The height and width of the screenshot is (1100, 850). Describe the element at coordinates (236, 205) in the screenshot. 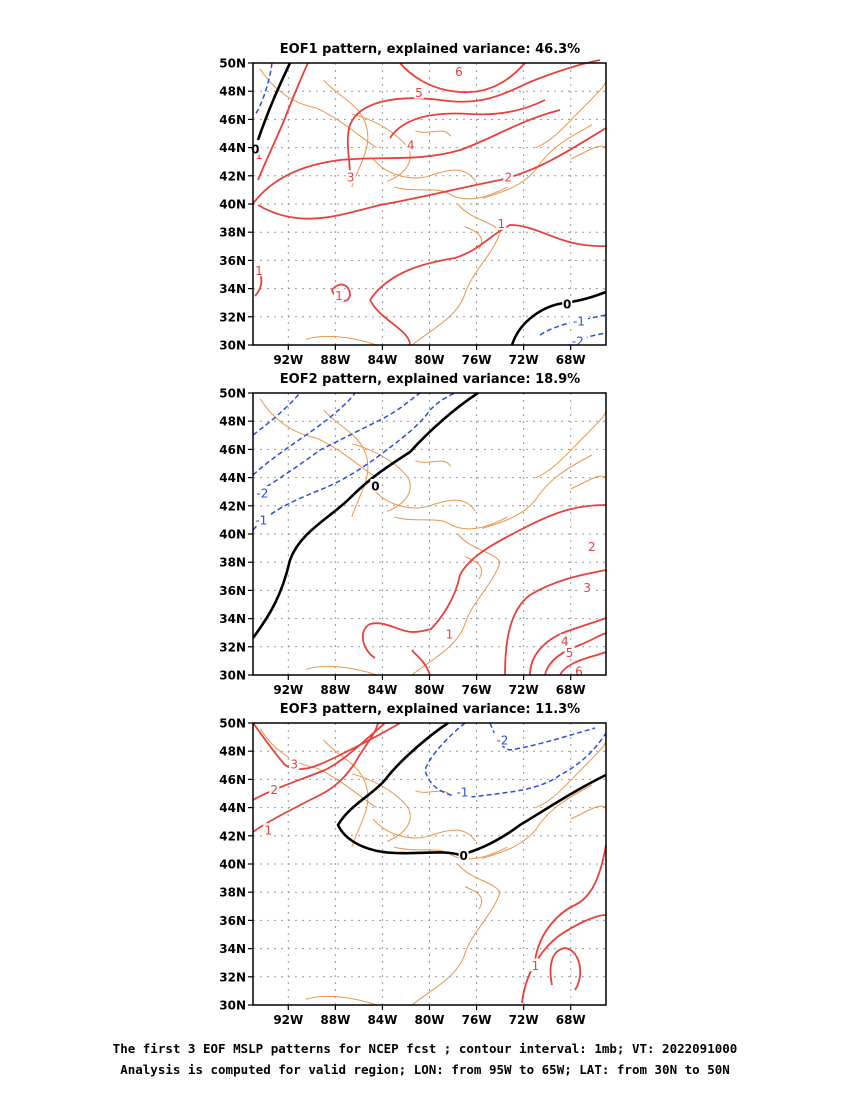

I see `eof1-lat-axis: 50N 48N 46N 44N 42N 40N 38N 36N 34N 32N 30N` at that location.